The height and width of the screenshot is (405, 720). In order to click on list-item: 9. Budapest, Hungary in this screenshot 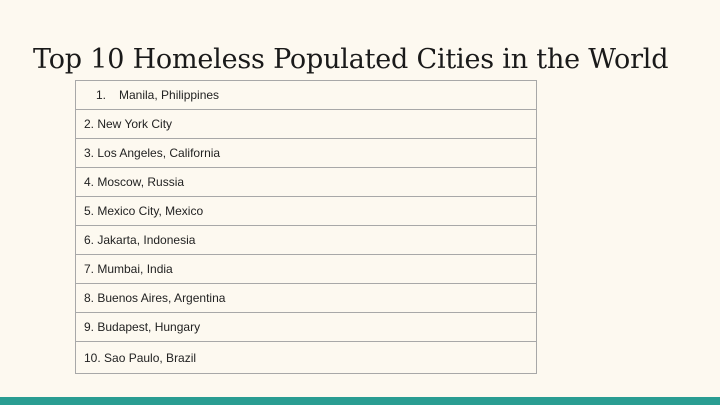, I will do `click(306, 327)`.